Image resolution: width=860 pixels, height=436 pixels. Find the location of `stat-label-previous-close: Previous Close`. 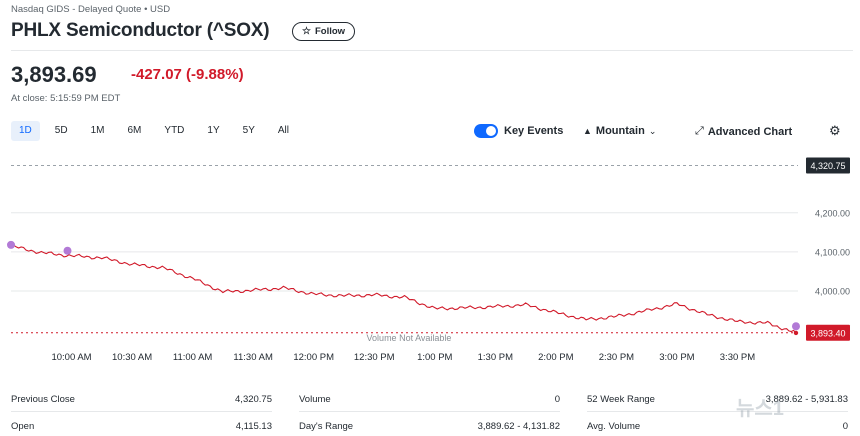

stat-label-previous-close: Previous Close is located at coordinates (43, 399).